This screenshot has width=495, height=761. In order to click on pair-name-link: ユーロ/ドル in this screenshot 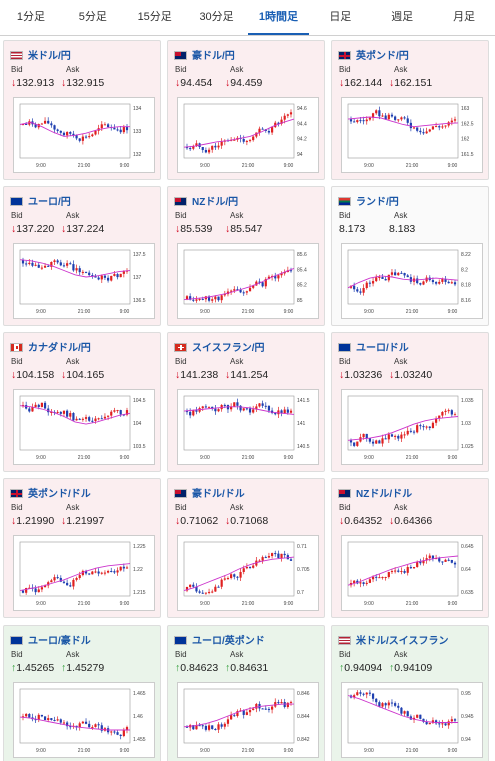, I will do `click(373, 346)`.